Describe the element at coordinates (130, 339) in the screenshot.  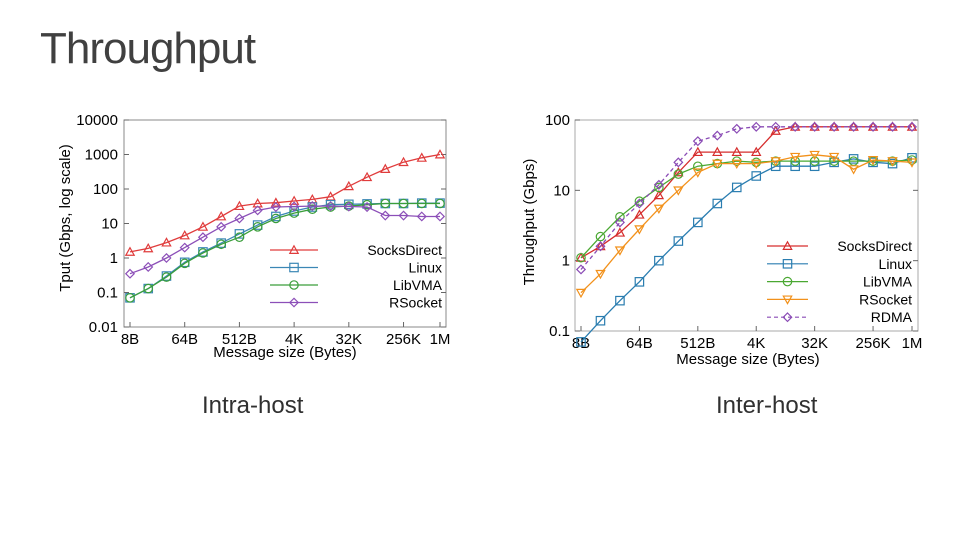
I see `x-tick-label: 8B` at that location.